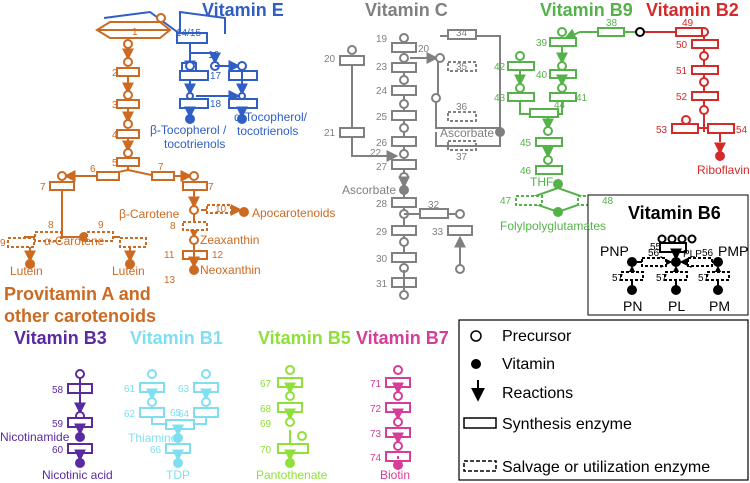 The width and height of the screenshot is (750, 483). Describe the element at coordinates (178, 475) in the screenshot. I see `label-tdp: TDP` at that location.